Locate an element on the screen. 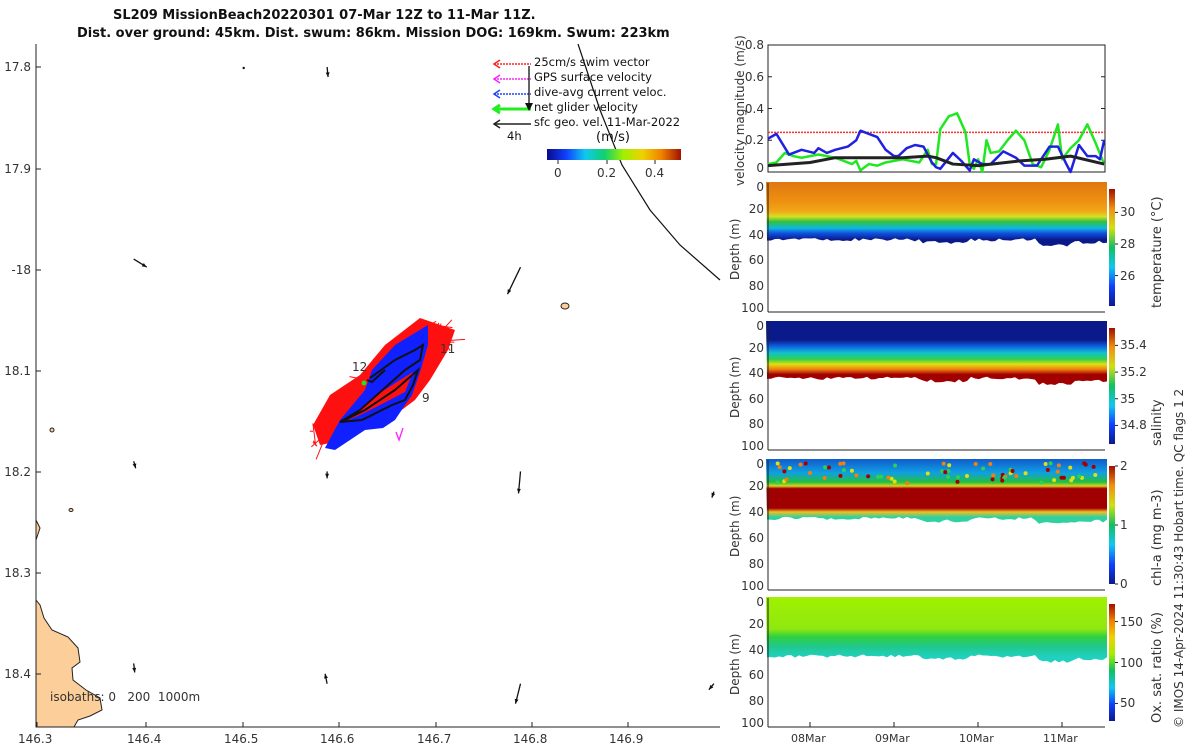  map-y-tick-label: 17.8 is located at coordinates (17, 67).